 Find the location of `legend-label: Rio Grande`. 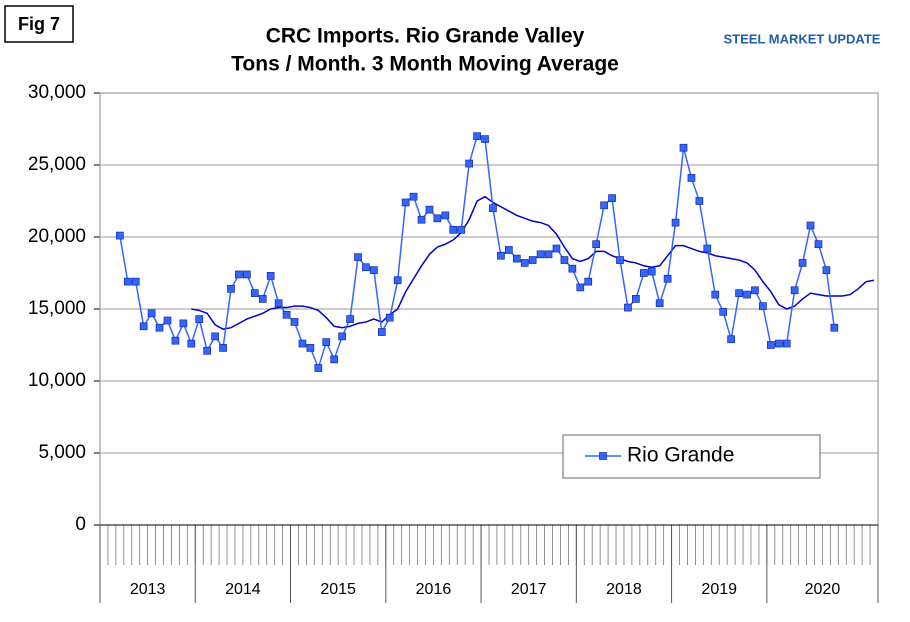

legend-label: Rio Grande is located at coordinates (680, 455).